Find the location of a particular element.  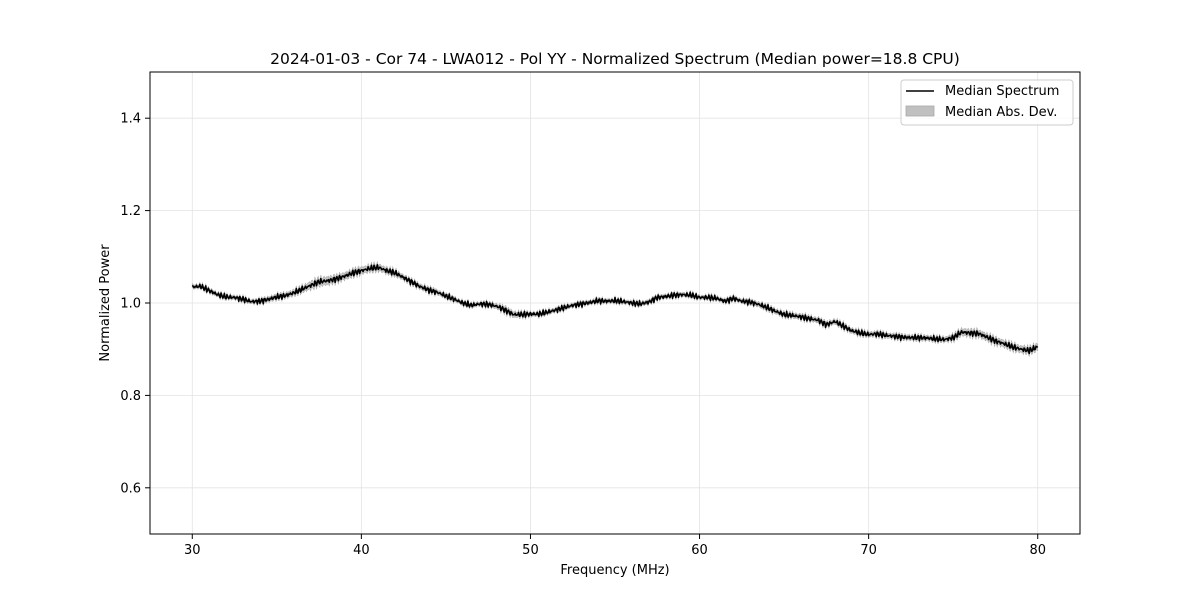

legend-box is located at coordinates (987, 102).